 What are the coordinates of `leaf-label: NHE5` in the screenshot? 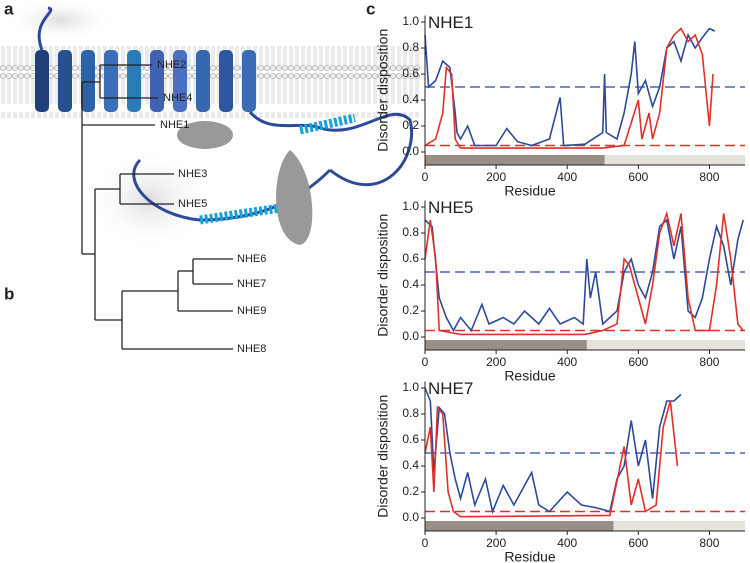 It's located at (192, 204).